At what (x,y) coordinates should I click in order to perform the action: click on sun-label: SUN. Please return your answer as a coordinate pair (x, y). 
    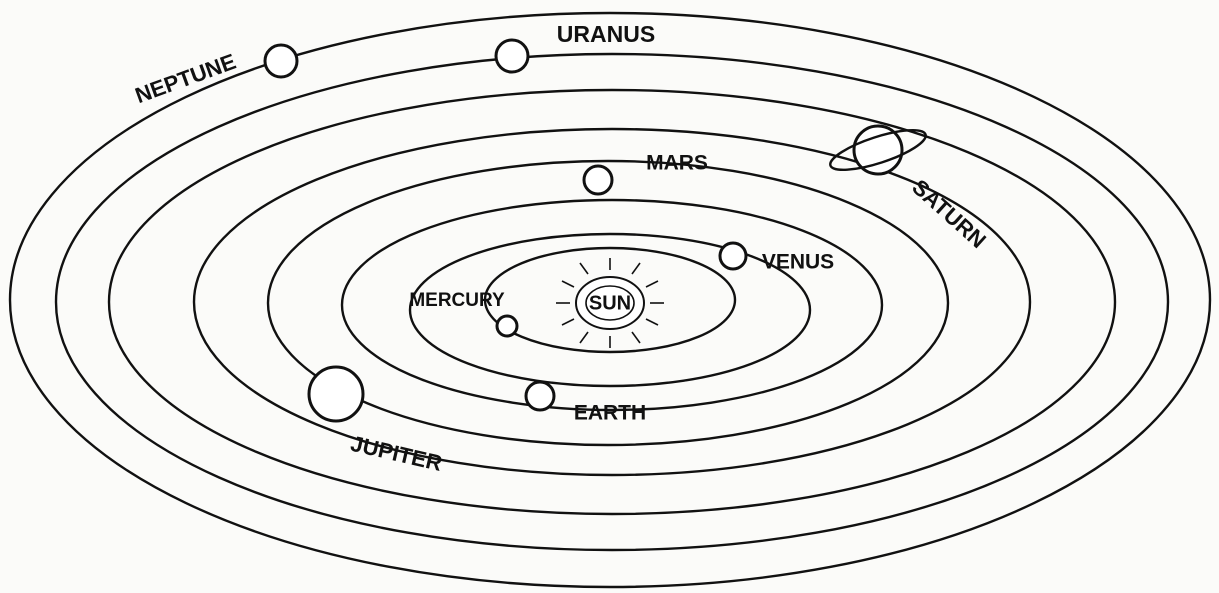
    Looking at the image, I should click on (610, 303).